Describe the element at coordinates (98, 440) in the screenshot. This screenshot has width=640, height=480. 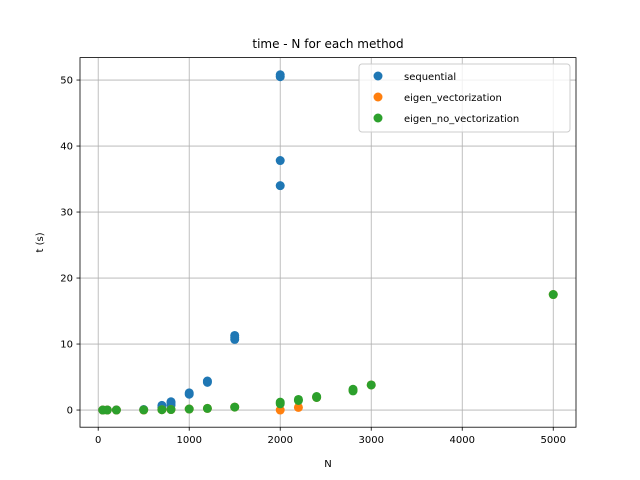
I see `x-tick-label: 0` at that location.